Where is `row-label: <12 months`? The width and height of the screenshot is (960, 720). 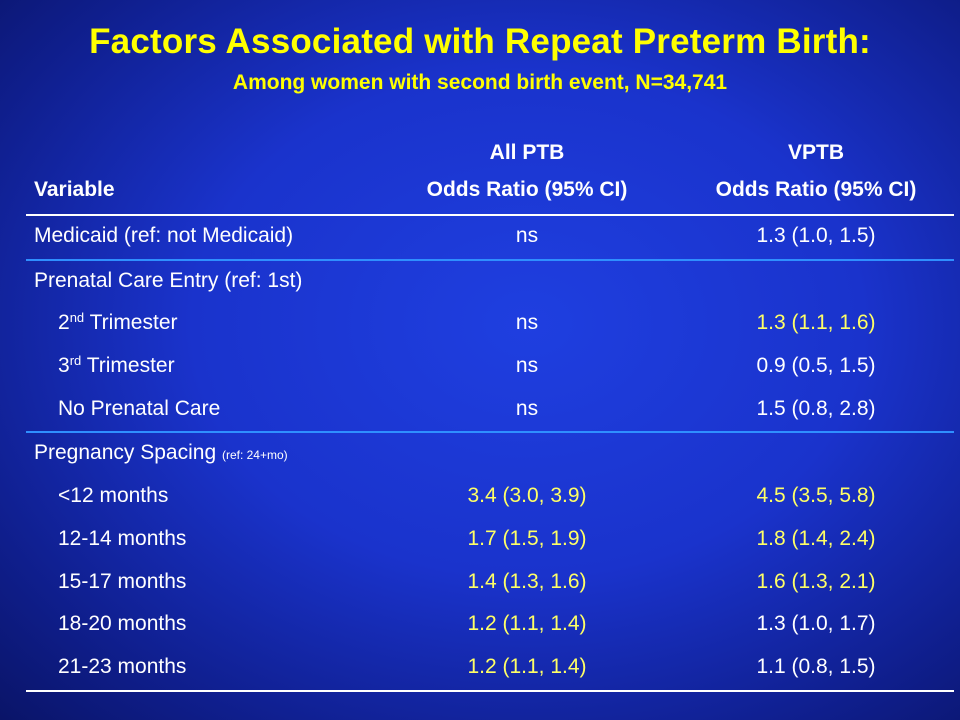 row-label: <12 months is located at coordinates (113, 496).